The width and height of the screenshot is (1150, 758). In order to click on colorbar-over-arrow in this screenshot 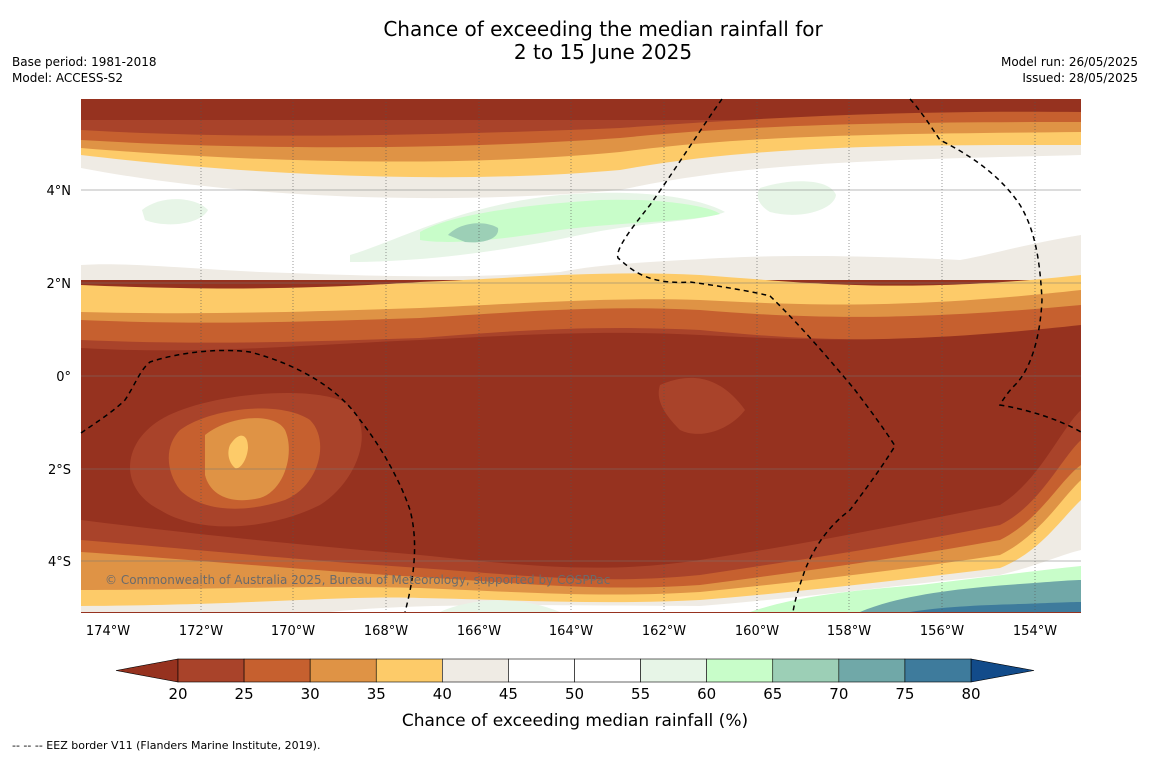, I will do `click(1002, 670)`.